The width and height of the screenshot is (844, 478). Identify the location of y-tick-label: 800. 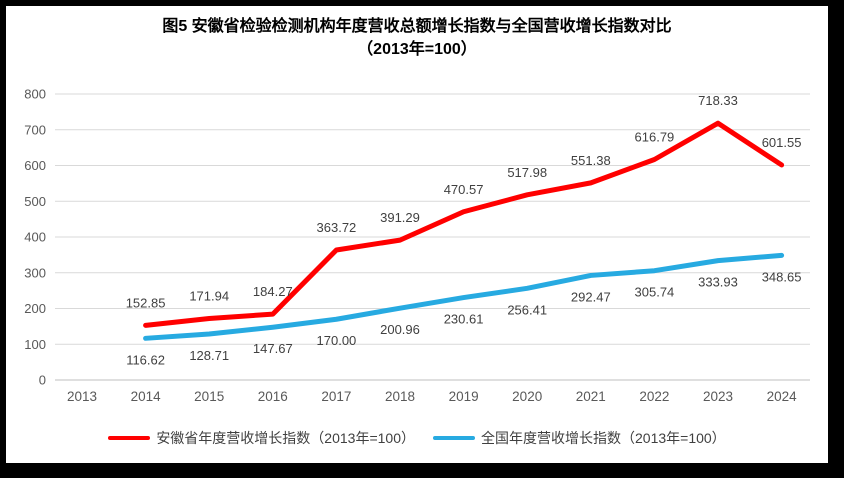
(35, 94).